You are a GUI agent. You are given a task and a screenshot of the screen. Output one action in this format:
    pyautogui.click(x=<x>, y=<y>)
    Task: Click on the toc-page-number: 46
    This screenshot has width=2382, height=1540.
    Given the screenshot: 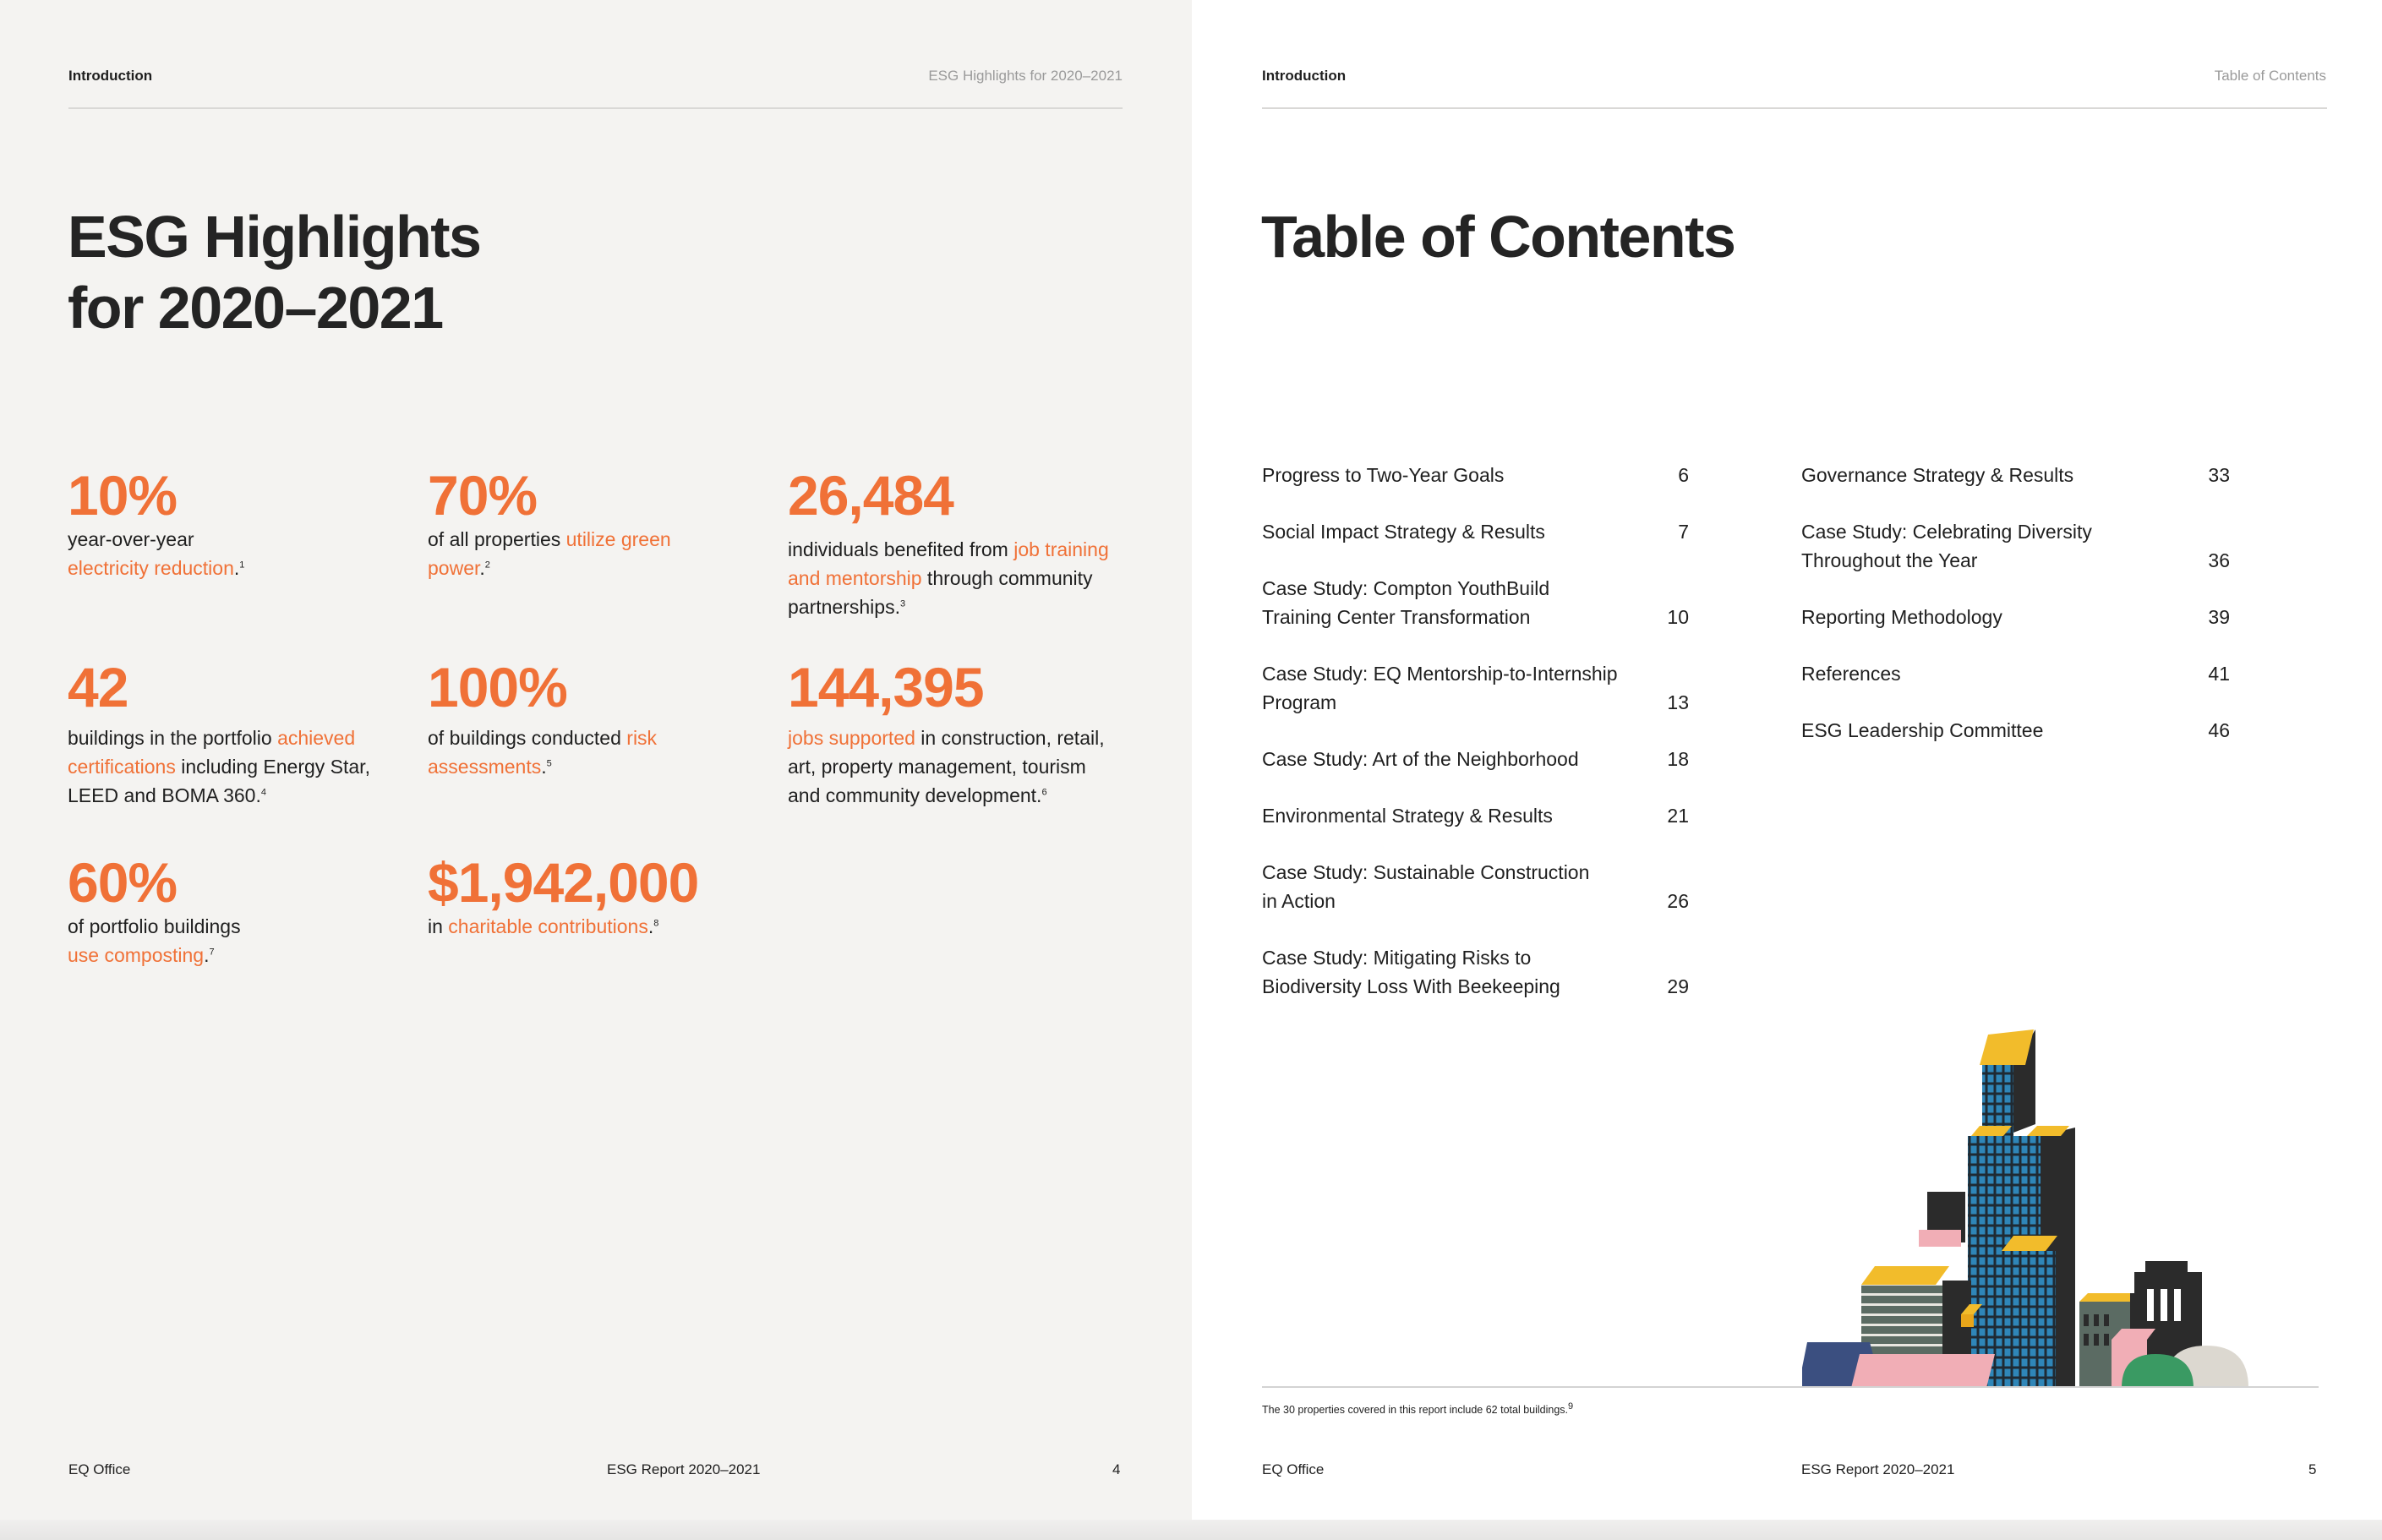 What is the action you would take?
    pyautogui.click(x=2219, y=730)
    